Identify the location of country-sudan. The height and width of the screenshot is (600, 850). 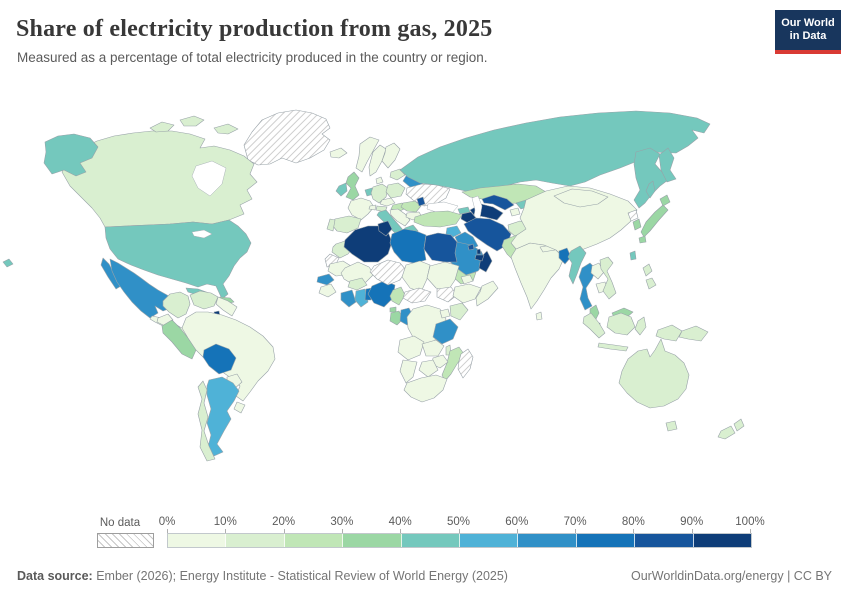
(443, 277).